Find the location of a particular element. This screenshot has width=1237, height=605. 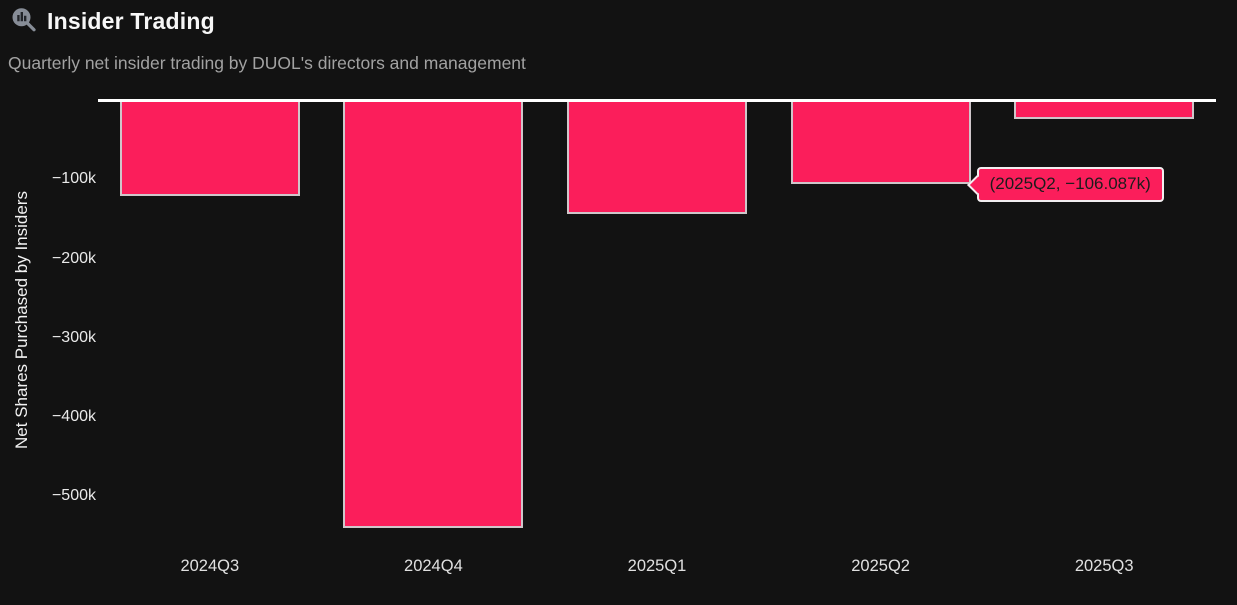

title-row: Insider Trading is located at coordinates (112, 21).